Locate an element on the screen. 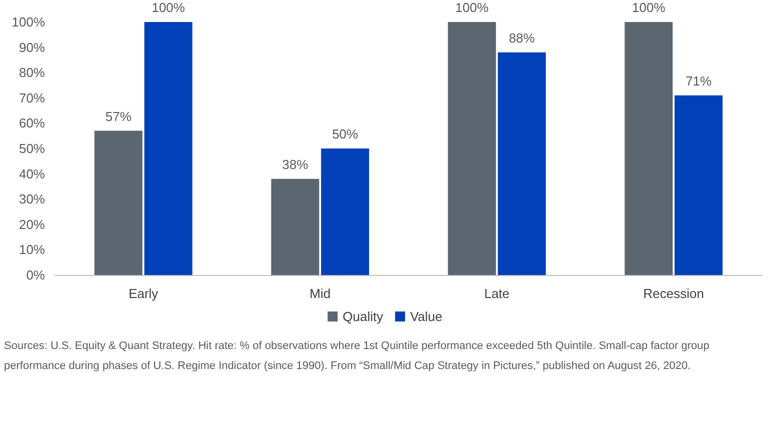  y-tick-label: 10% is located at coordinates (32, 250).